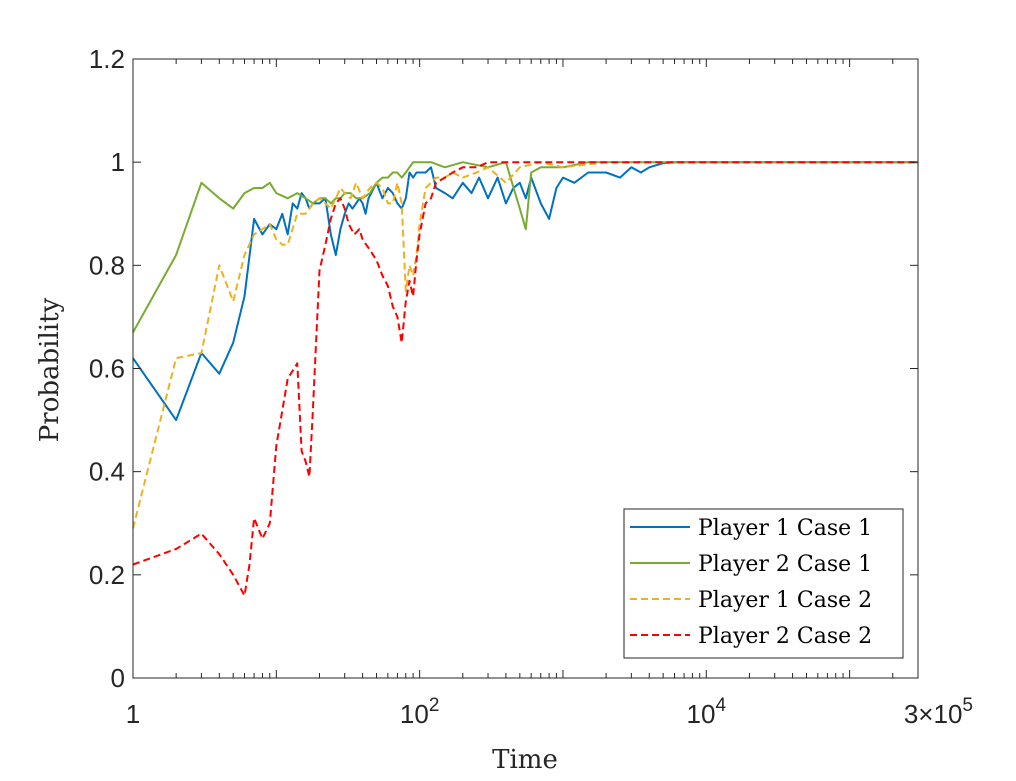 This screenshot has height=781, width=1016. What do you see at coordinates (420, 712) in the screenshot?
I see `x-tick-label: 10²` at bounding box center [420, 712].